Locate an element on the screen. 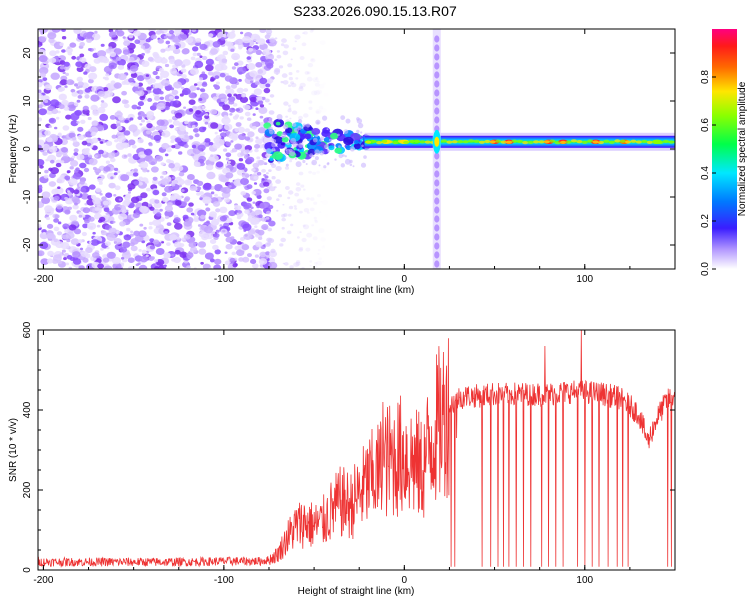 The image size is (750, 600). snr-ytick-label: 600 is located at coordinates (27, 329).